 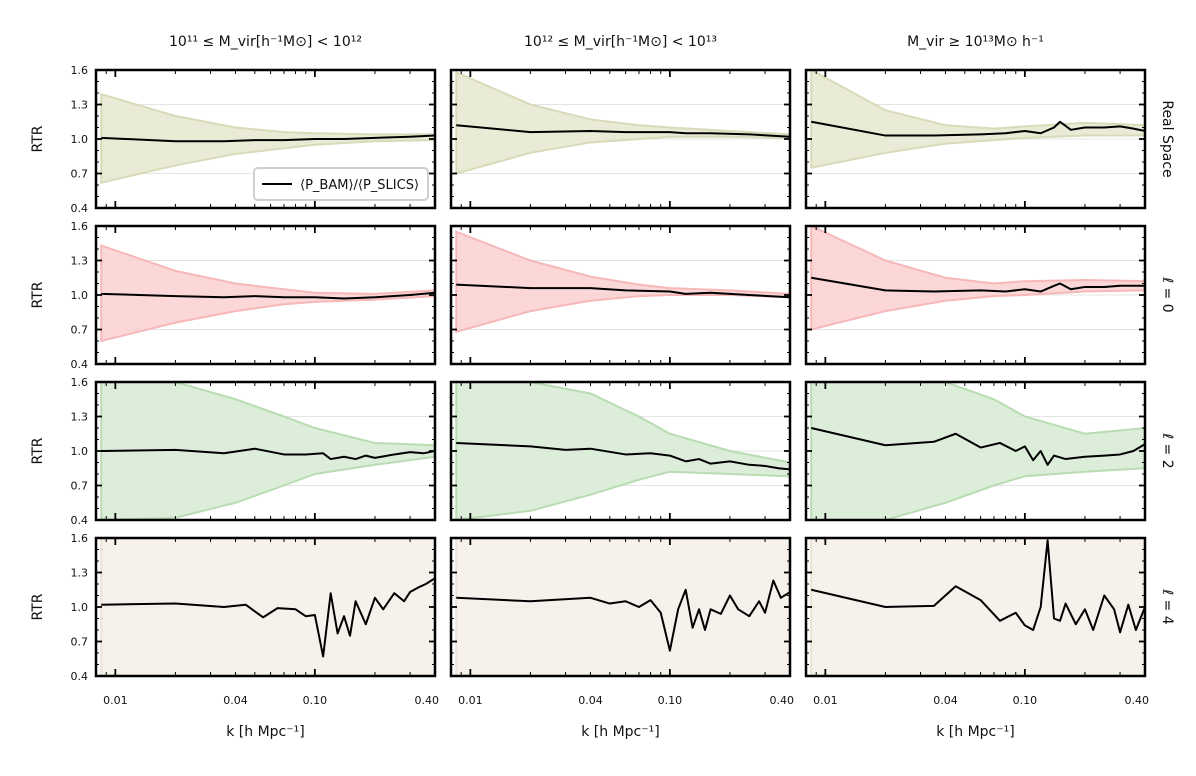 I want to click on panel-r3-c2, so click(x=975, y=607).